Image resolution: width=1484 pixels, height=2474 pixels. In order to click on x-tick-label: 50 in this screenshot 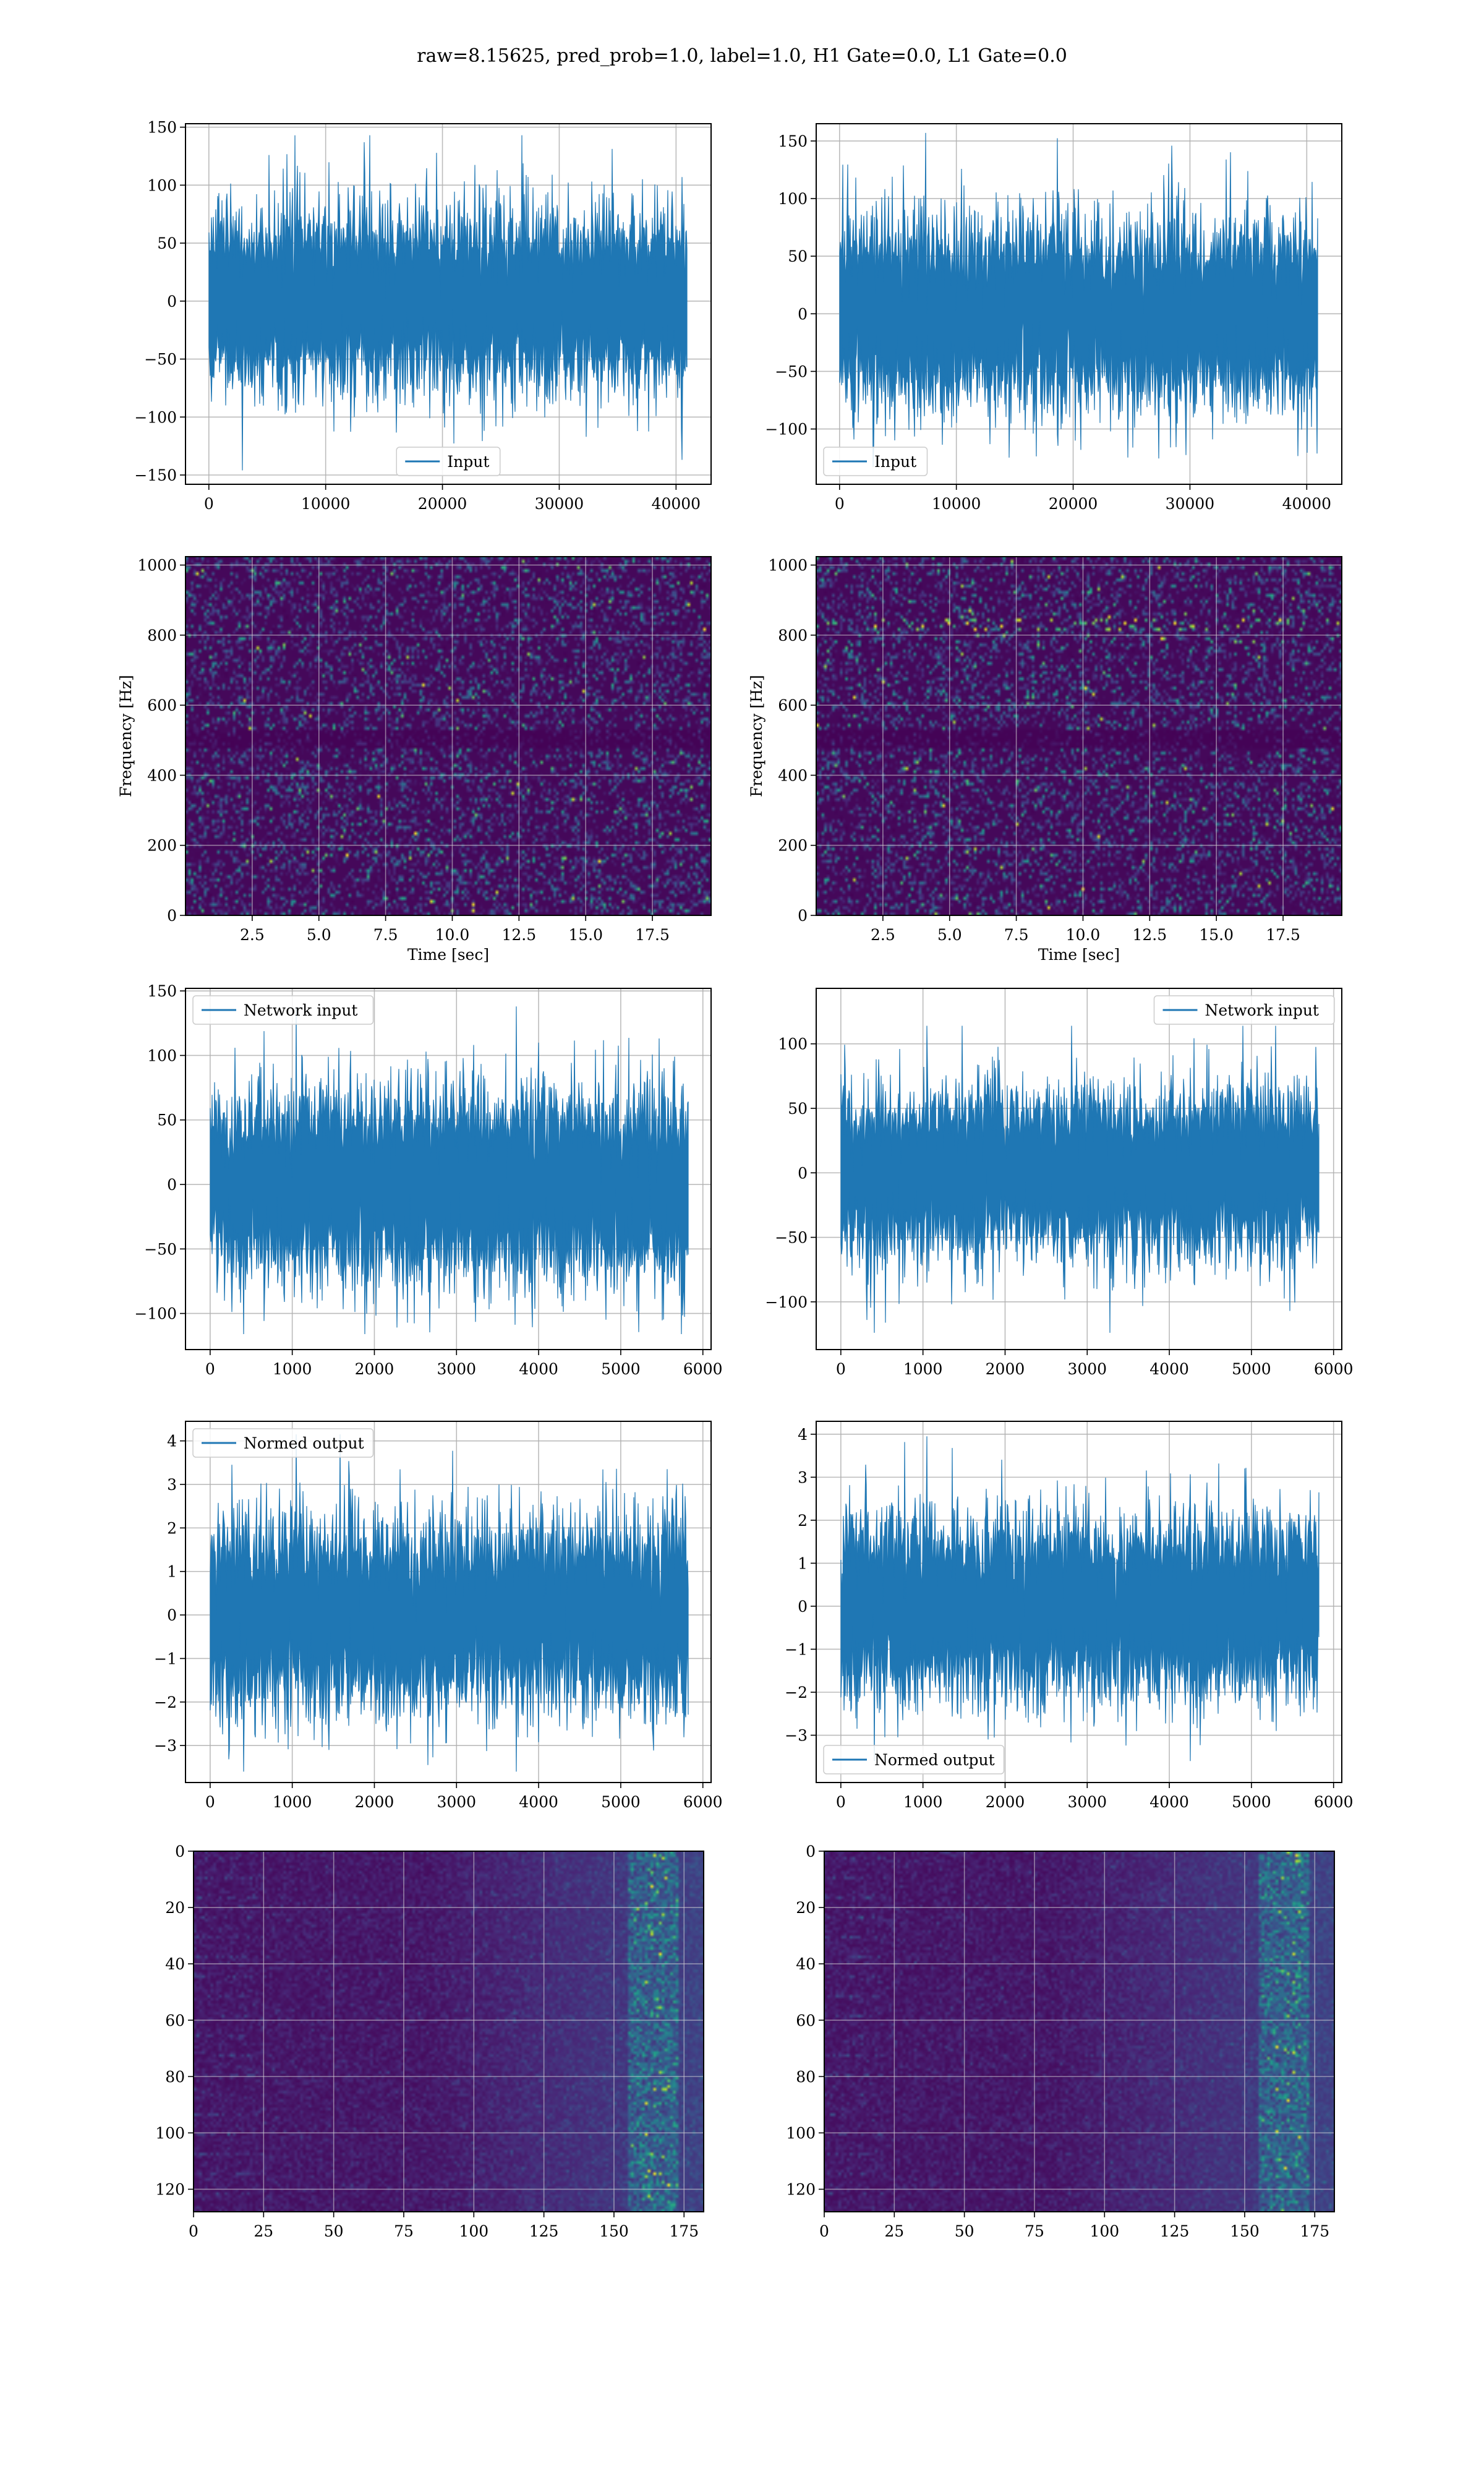, I will do `click(334, 2231)`.